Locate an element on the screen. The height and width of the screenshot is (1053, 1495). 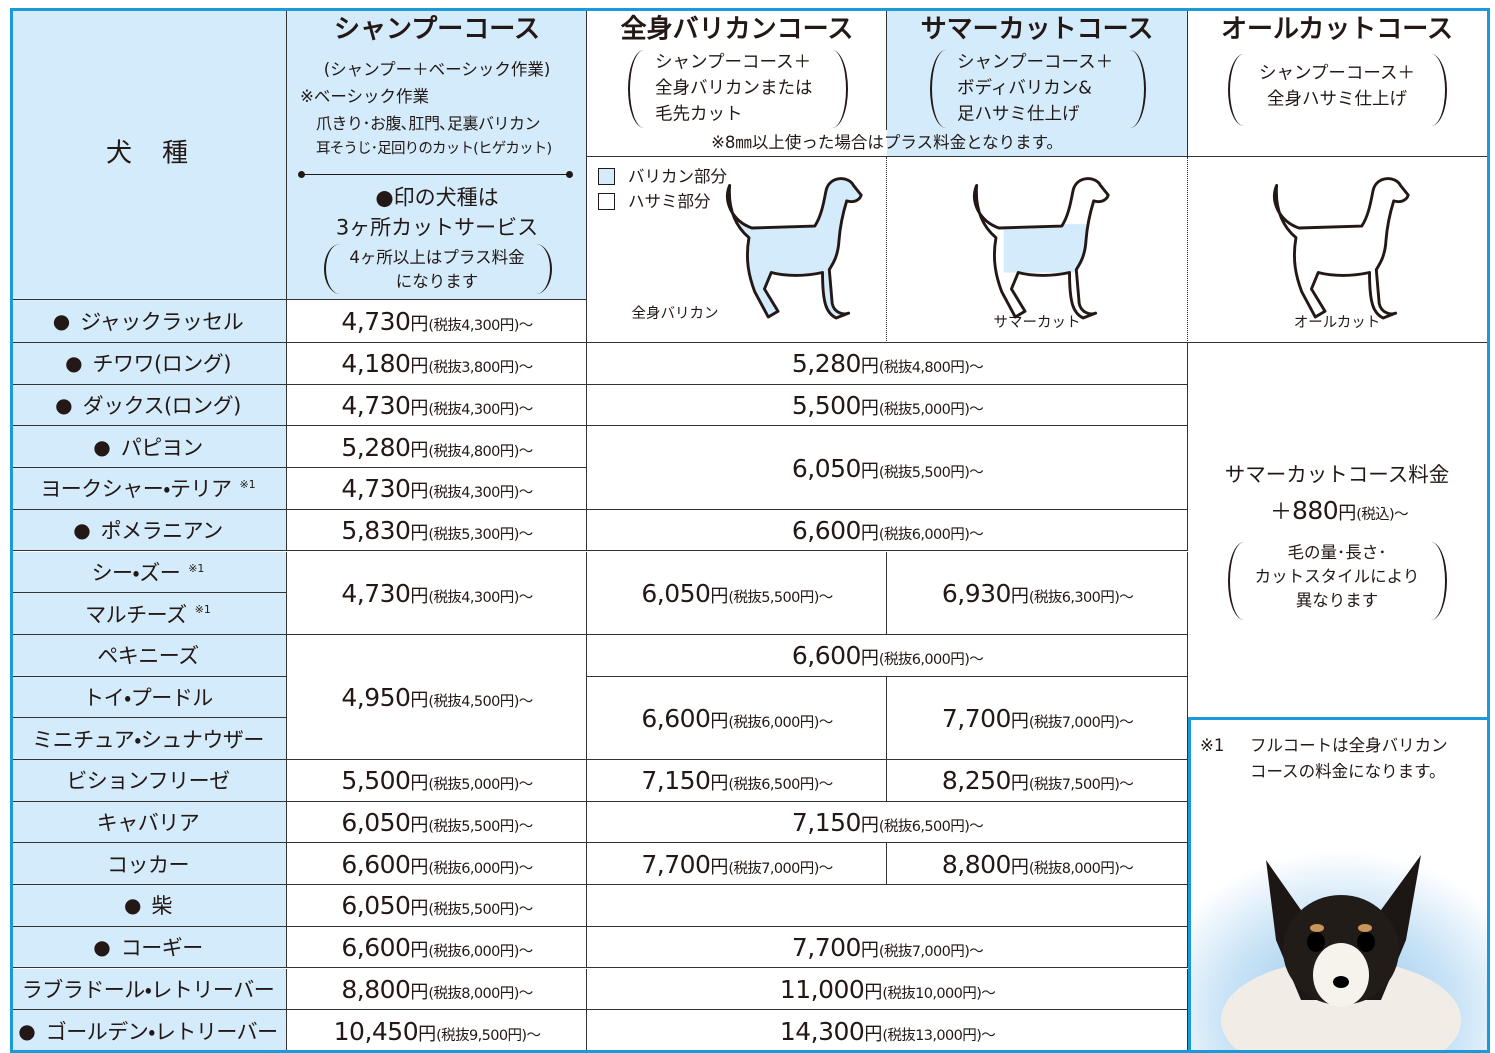
price-text: 8,250 円 (税抜7,500円)～ is located at coordinates (1038, 780).